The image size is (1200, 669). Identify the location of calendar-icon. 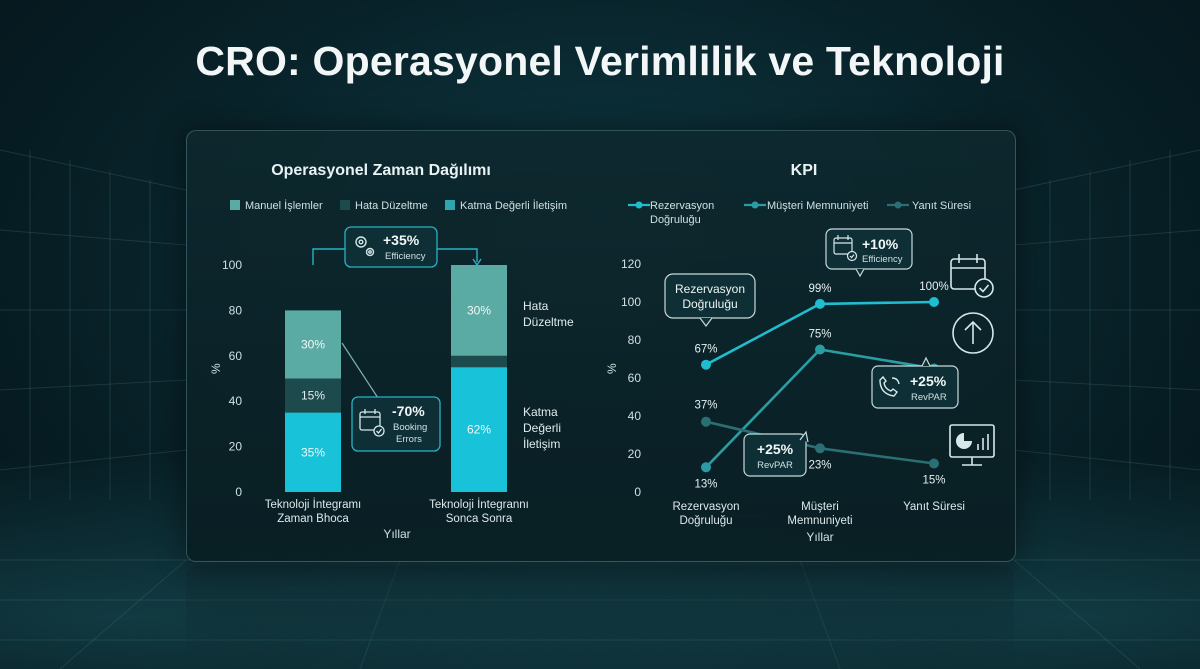
(845, 248).